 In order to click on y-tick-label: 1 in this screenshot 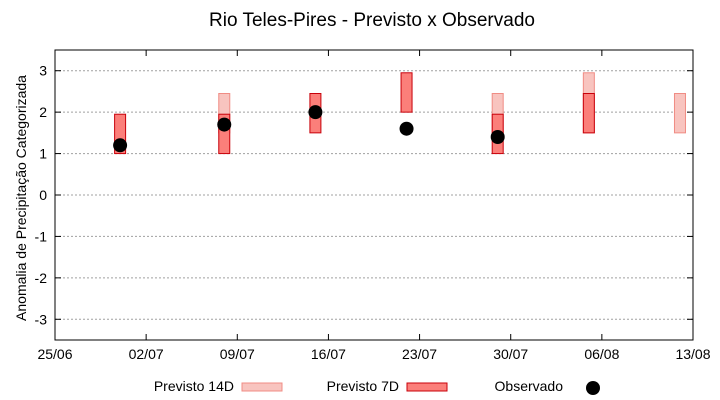, I will do `click(43, 154)`.